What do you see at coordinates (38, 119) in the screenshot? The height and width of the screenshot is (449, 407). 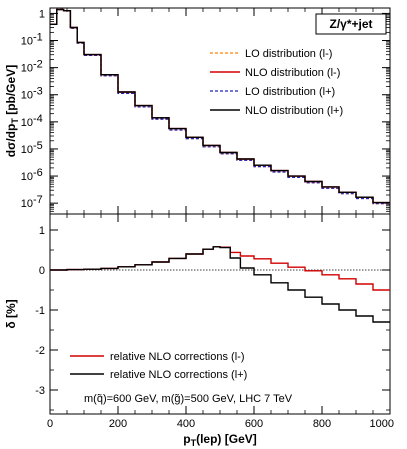 I see `top-y-tick-exponent: -4` at bounding box center [38, 119].